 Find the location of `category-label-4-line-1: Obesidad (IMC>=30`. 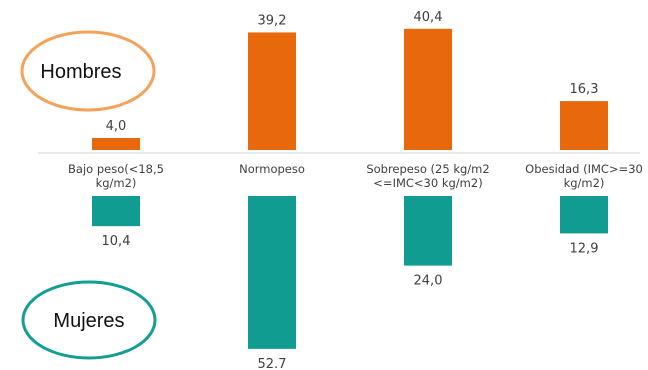

category-label-4-line-1: Obesidad (IMC>=30 is located at coordinates (584, 169).